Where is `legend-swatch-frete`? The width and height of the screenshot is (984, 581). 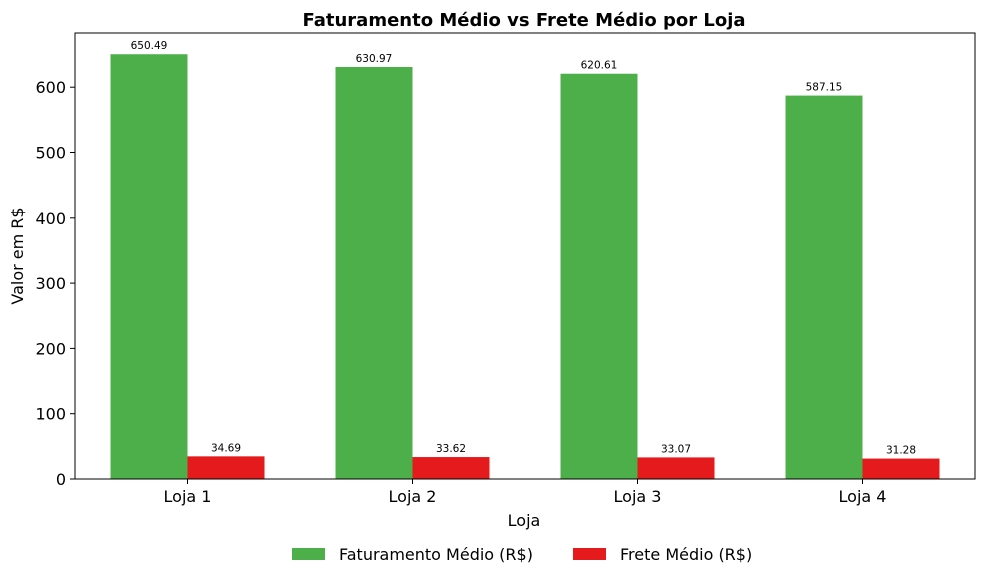 legend-swatch-frete is located at coordinates (589, 554).